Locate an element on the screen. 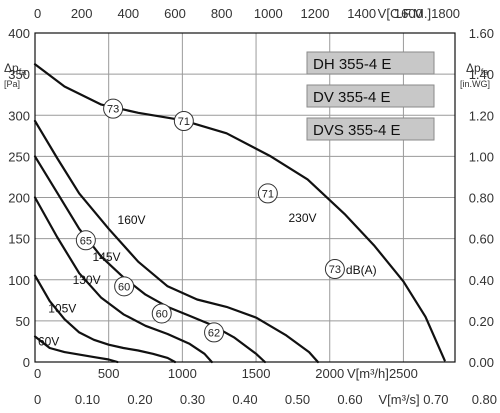  x-top-axis-title: V[C.F.M.]1800 is located at coordinates (419, 13).